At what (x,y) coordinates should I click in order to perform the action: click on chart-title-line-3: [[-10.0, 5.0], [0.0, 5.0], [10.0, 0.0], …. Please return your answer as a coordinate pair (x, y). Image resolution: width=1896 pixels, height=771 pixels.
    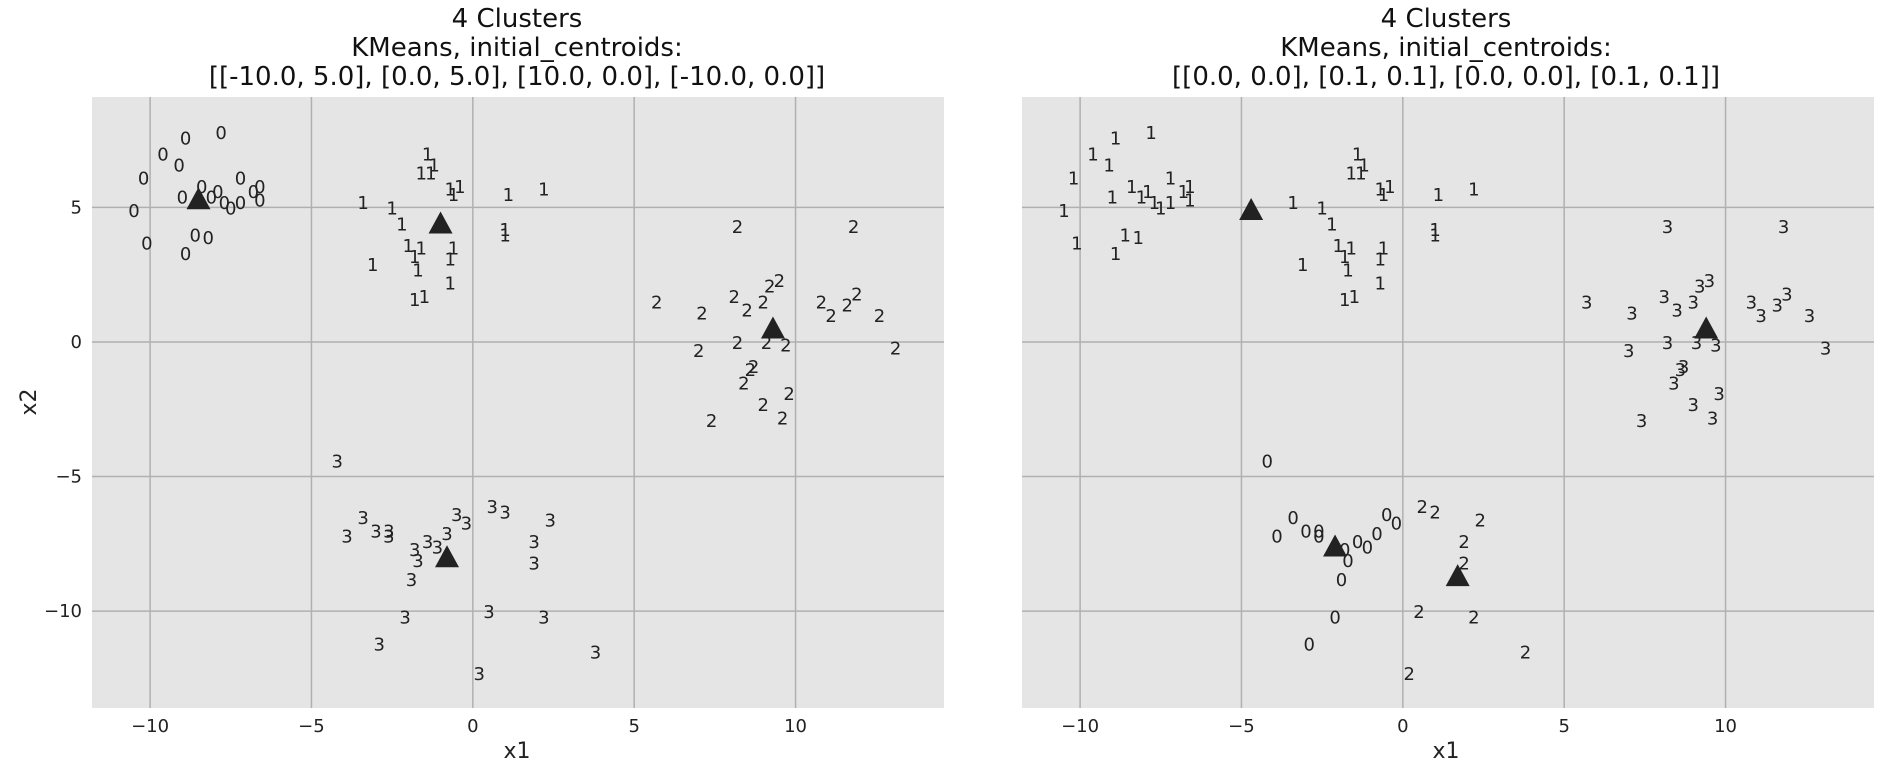
    Looking at the image, I should click on (517, 77).